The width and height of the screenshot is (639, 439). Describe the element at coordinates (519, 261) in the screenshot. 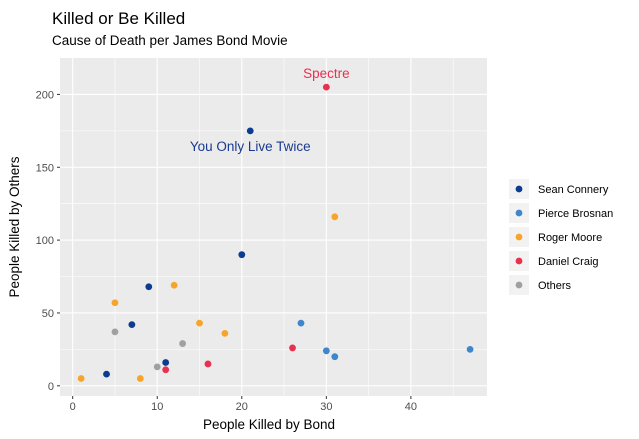

I see `legend-point-daniel-craig` at that location.